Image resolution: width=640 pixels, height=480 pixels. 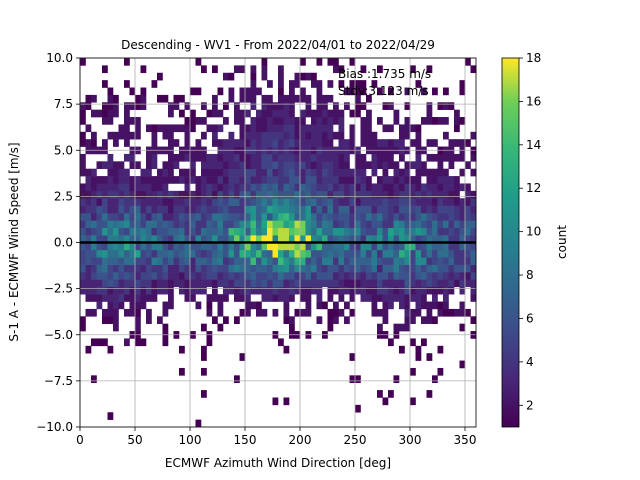 What do you see at coordinates (410, 440) in the screenshot?
I see `x-tick-label: 300` at bounding box center [410, 440].